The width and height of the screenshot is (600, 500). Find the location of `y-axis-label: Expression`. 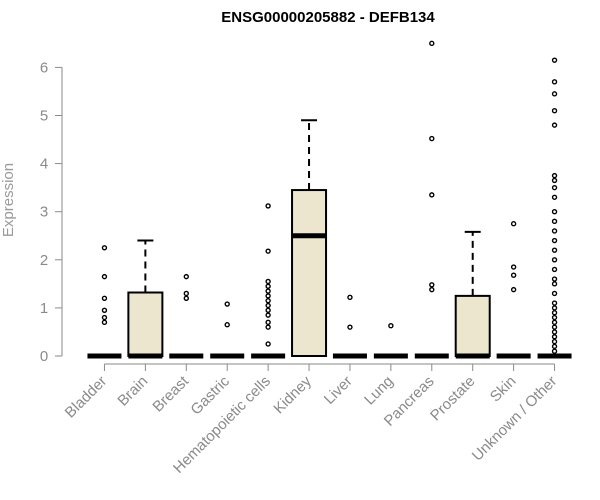

y-axis-label: Expression is located at coordinates (8, 200).